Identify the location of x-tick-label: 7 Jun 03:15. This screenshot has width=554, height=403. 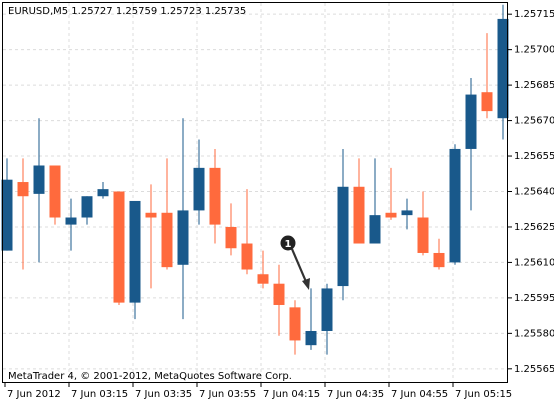
(99, 394).